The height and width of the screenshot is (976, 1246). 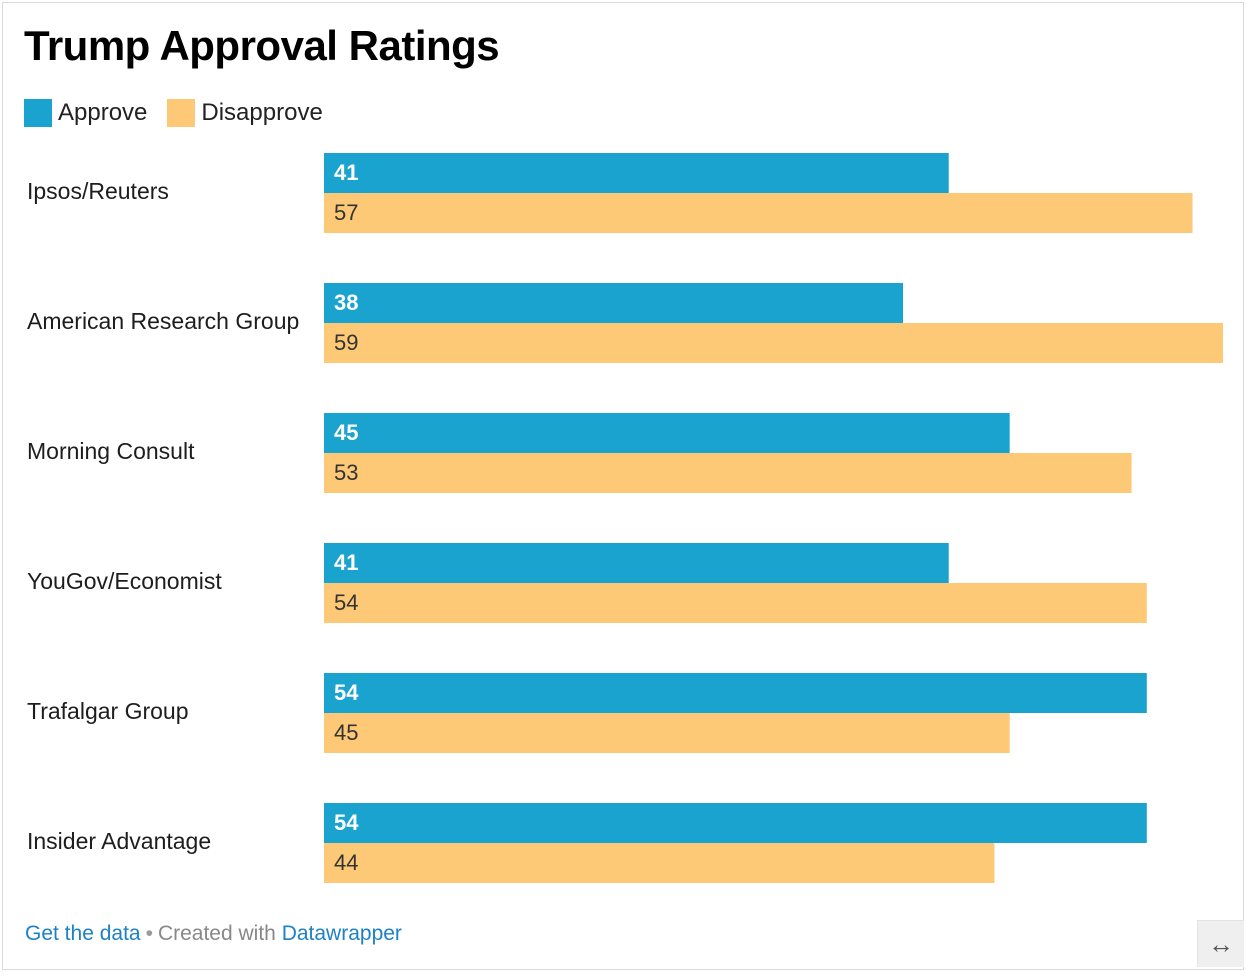 What do you see at coordinates (346, 602) in the screenshot?
I see `data-label-disapprove: 54` at bounding box center [346, 602].